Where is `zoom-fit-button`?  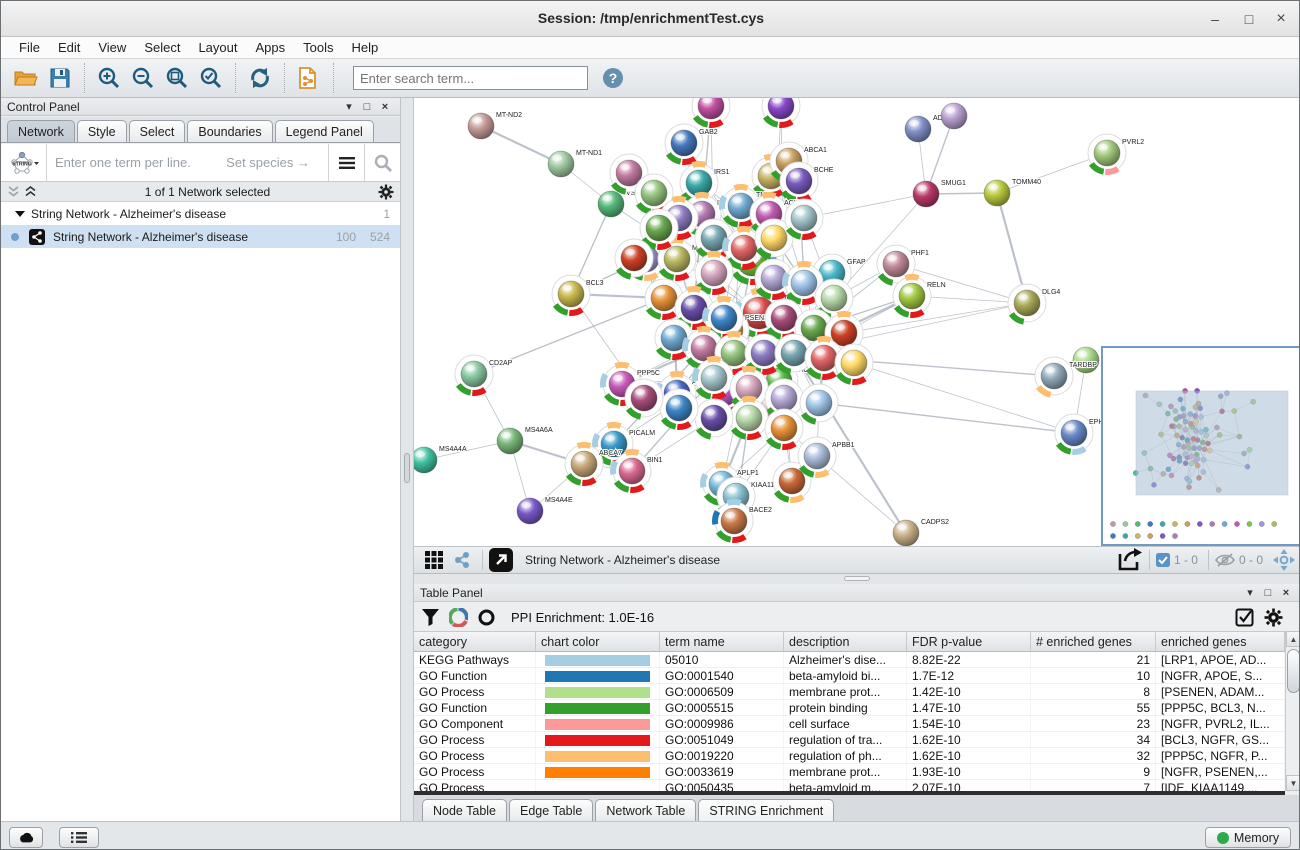
zoom-fit-button is located at coordinates (177, 78).